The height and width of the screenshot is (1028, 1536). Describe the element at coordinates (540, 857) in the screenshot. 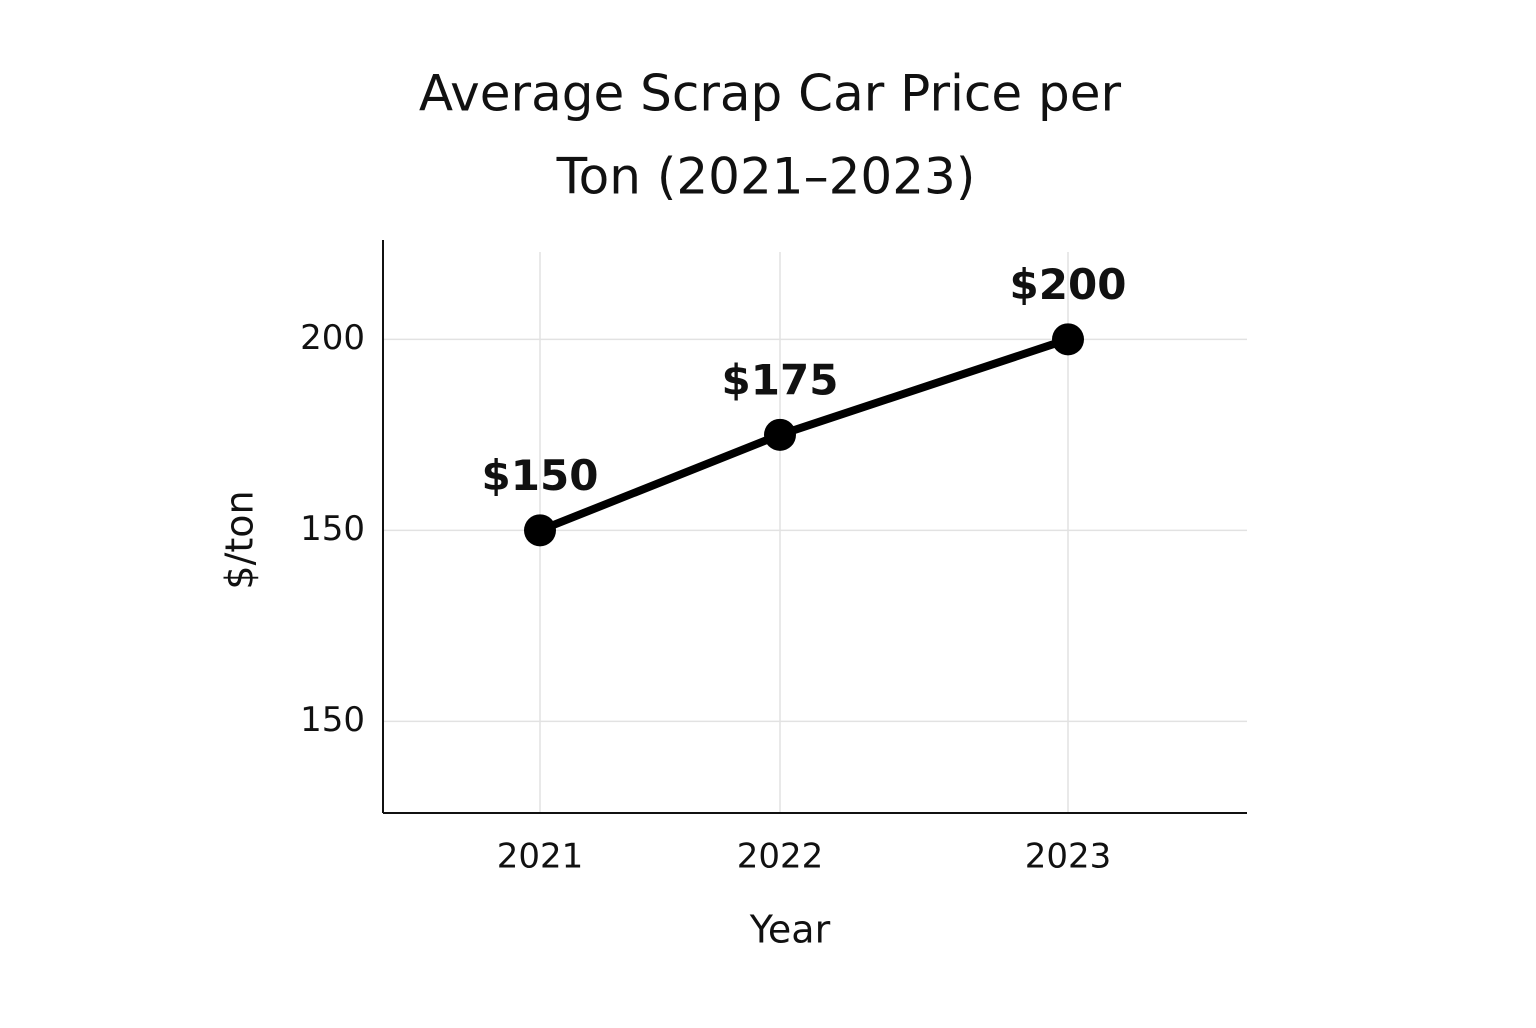

I see `x-tick-label: 2021` at that location.